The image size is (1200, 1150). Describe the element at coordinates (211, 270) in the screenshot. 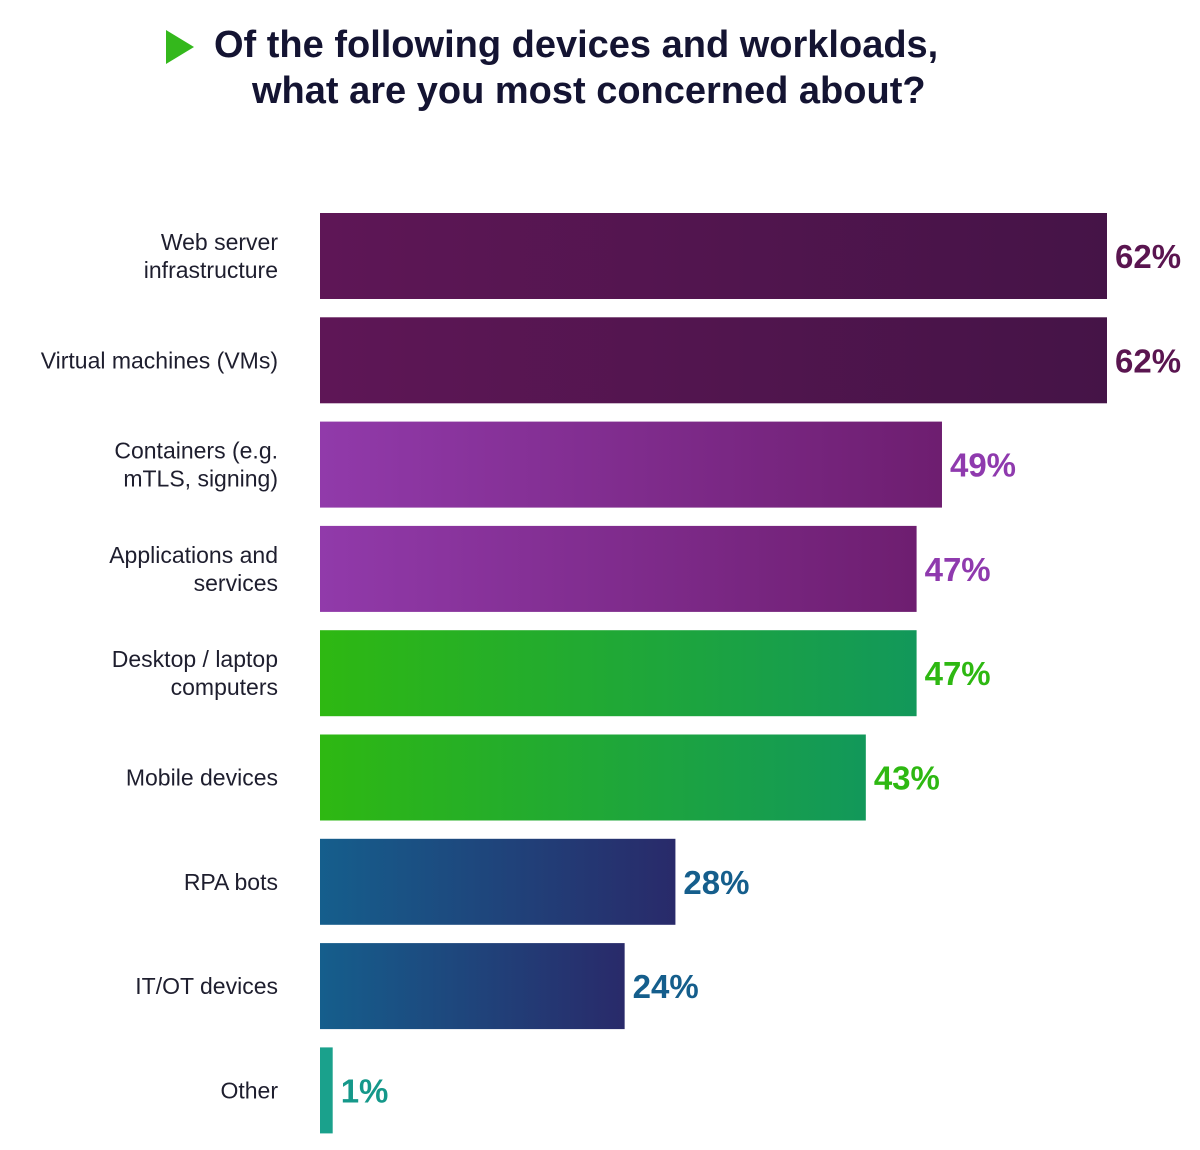

I see `category-label-line: infrastructure` at that location.